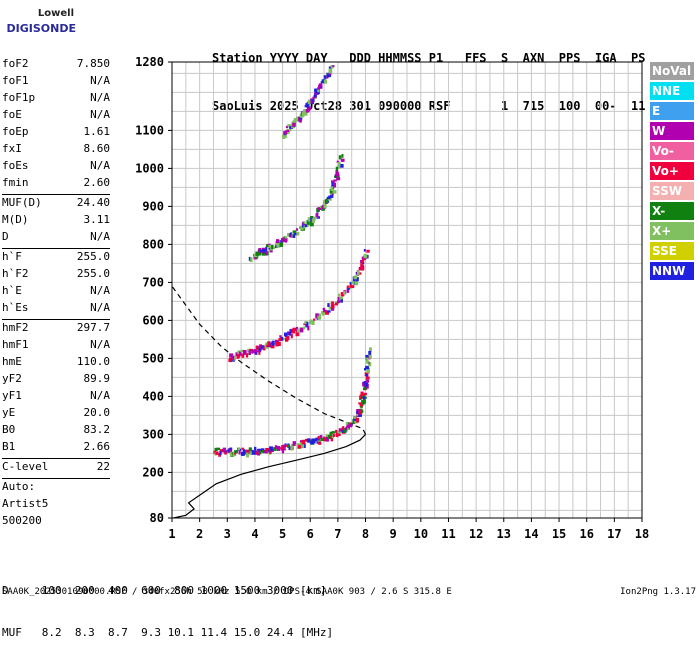 The width and height of the screenshot is (700, 654). I want to click on param-key: h`F2, so click(15, 273).